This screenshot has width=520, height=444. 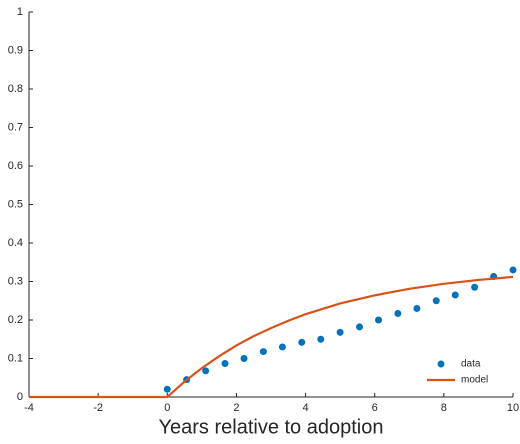 I want to click on y-tick-label: 0.8, so click(x=15, y=89).